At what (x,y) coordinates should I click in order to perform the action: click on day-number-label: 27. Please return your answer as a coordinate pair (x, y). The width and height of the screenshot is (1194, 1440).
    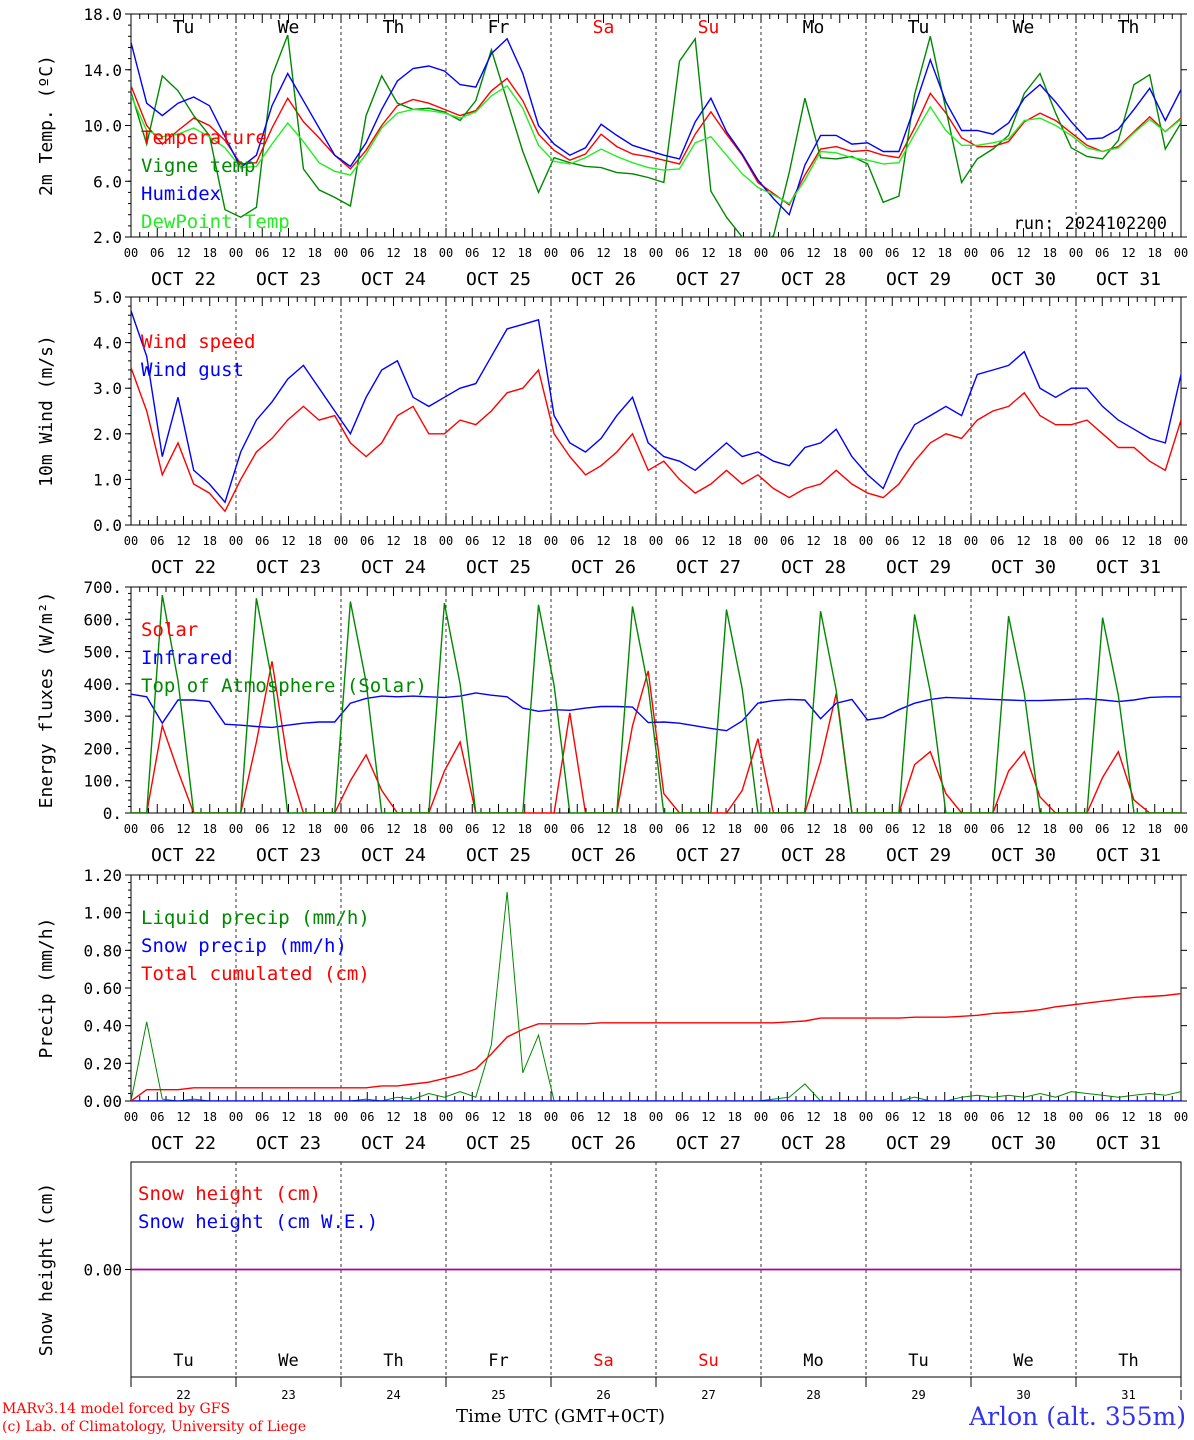
    Looking at the image, I should click on (708, 1395).